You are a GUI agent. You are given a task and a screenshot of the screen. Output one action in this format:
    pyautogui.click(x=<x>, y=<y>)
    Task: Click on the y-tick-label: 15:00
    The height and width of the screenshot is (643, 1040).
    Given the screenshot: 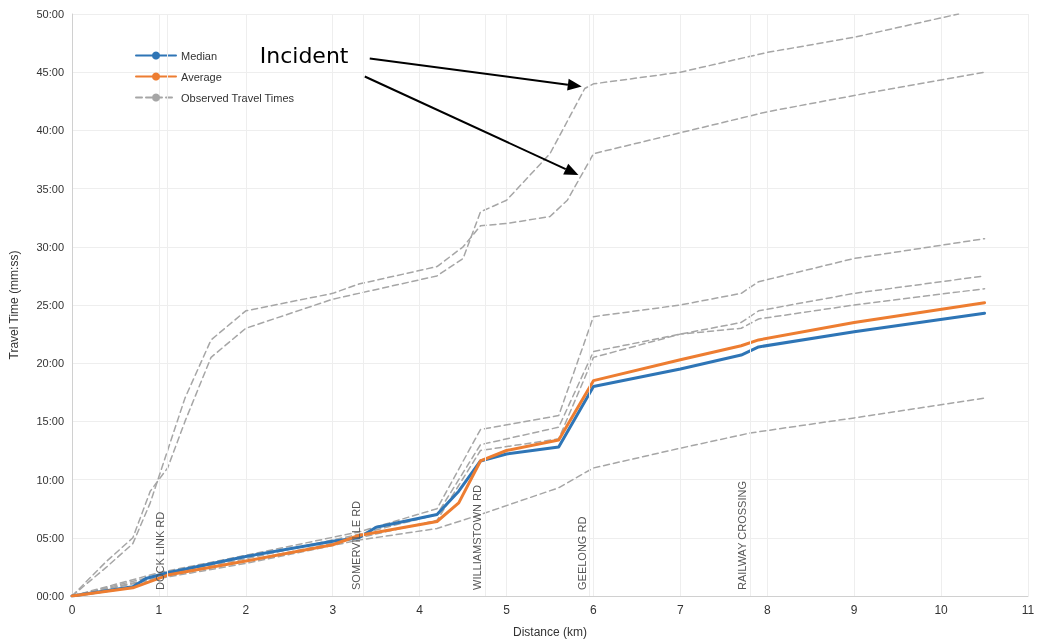 What is the action you would take?
    pyautogui.click(x=50, y=421)
    